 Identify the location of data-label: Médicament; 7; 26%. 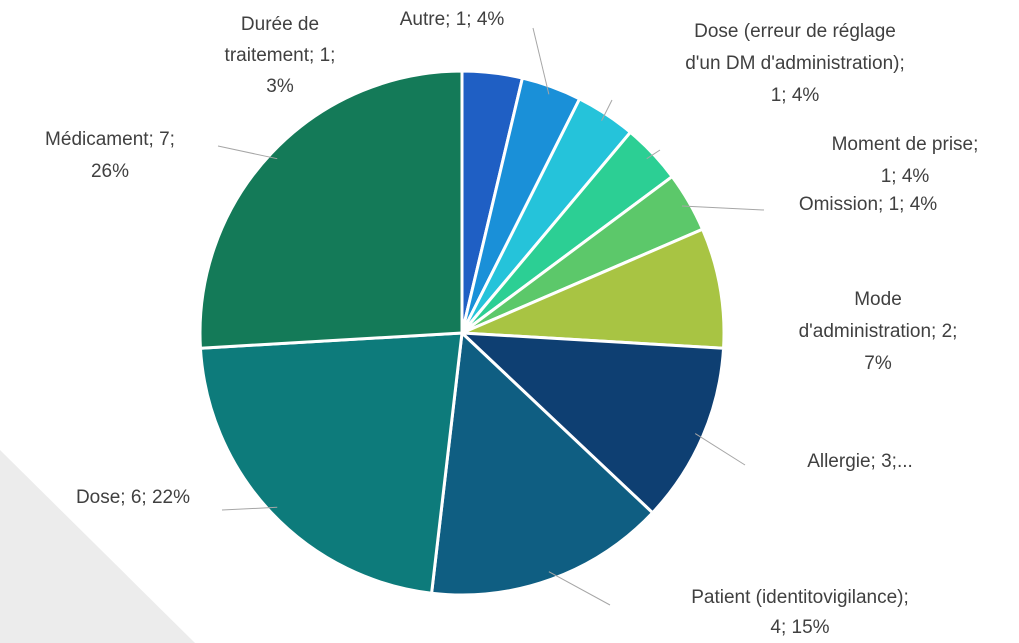
(110, 155).